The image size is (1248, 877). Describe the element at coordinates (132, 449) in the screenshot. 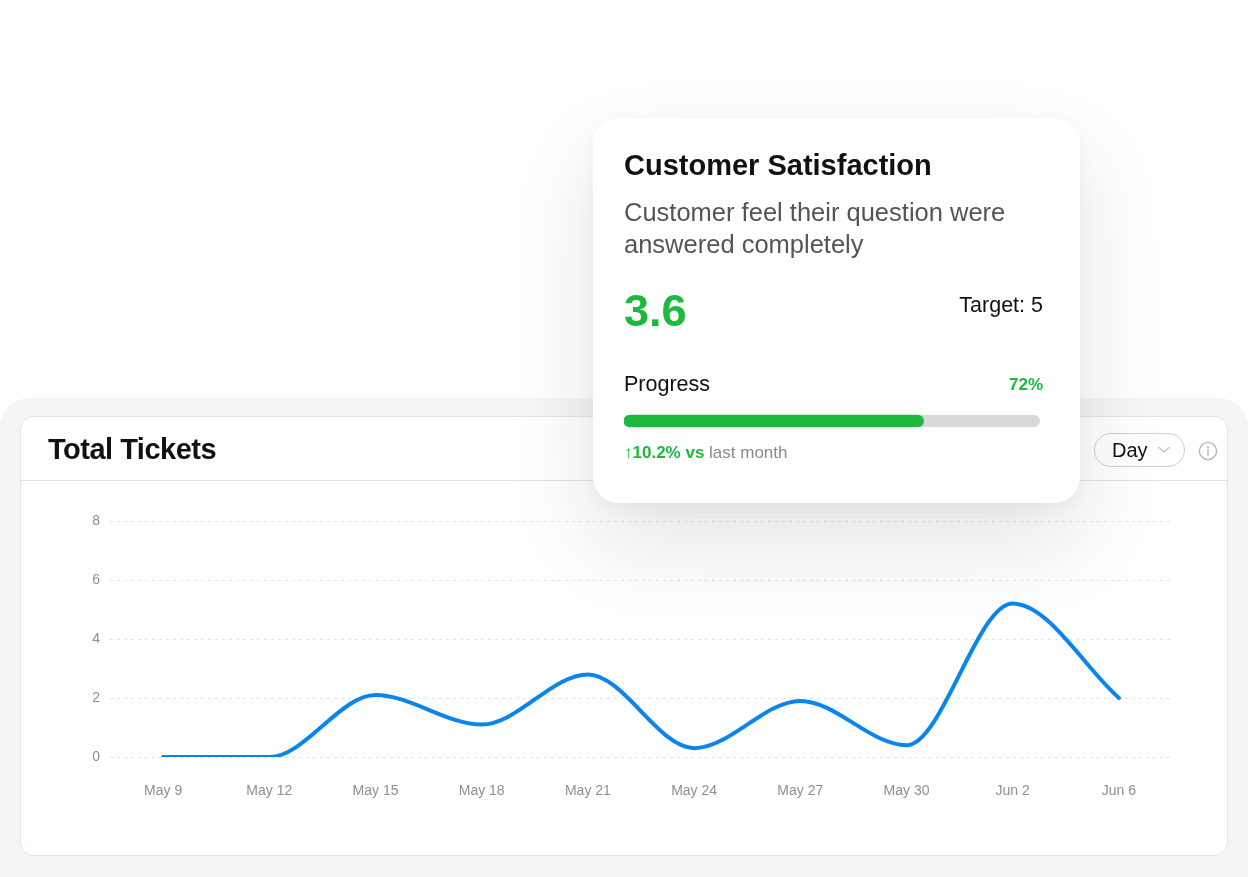

I see `chart-title: Total Tickets` at that location.